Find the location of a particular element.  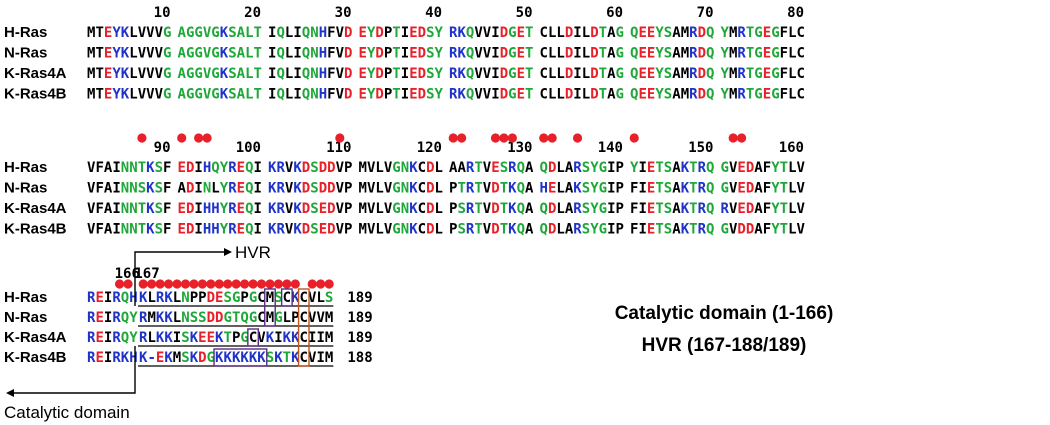

sequence-segment: VFAINNTKSF is located at coordinates (129, 209).